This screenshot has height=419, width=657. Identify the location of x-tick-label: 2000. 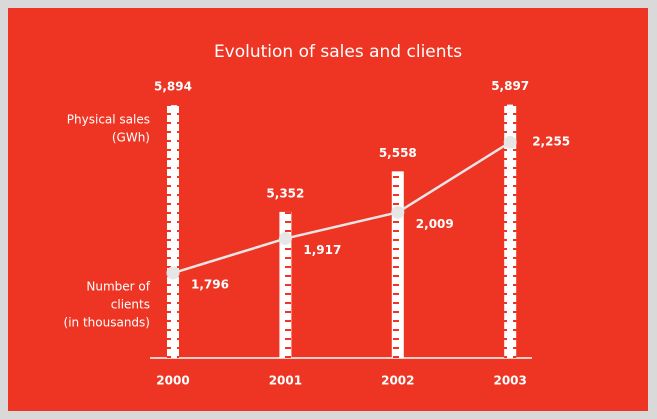
(172, 381).